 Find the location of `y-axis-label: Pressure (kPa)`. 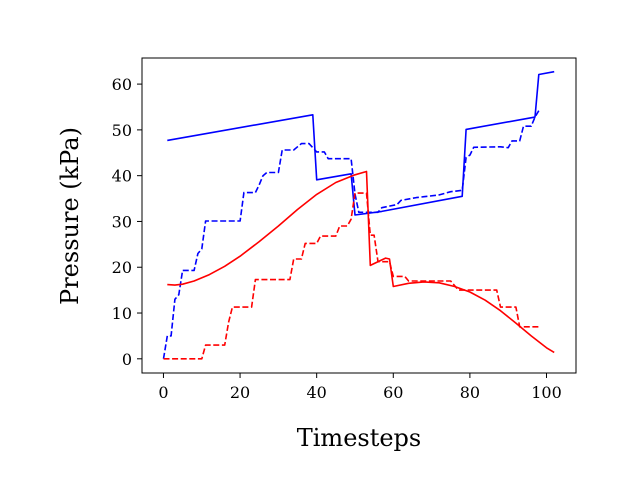

y-axis-label: Pressure (kPa) is located at coordinates (70, 216).